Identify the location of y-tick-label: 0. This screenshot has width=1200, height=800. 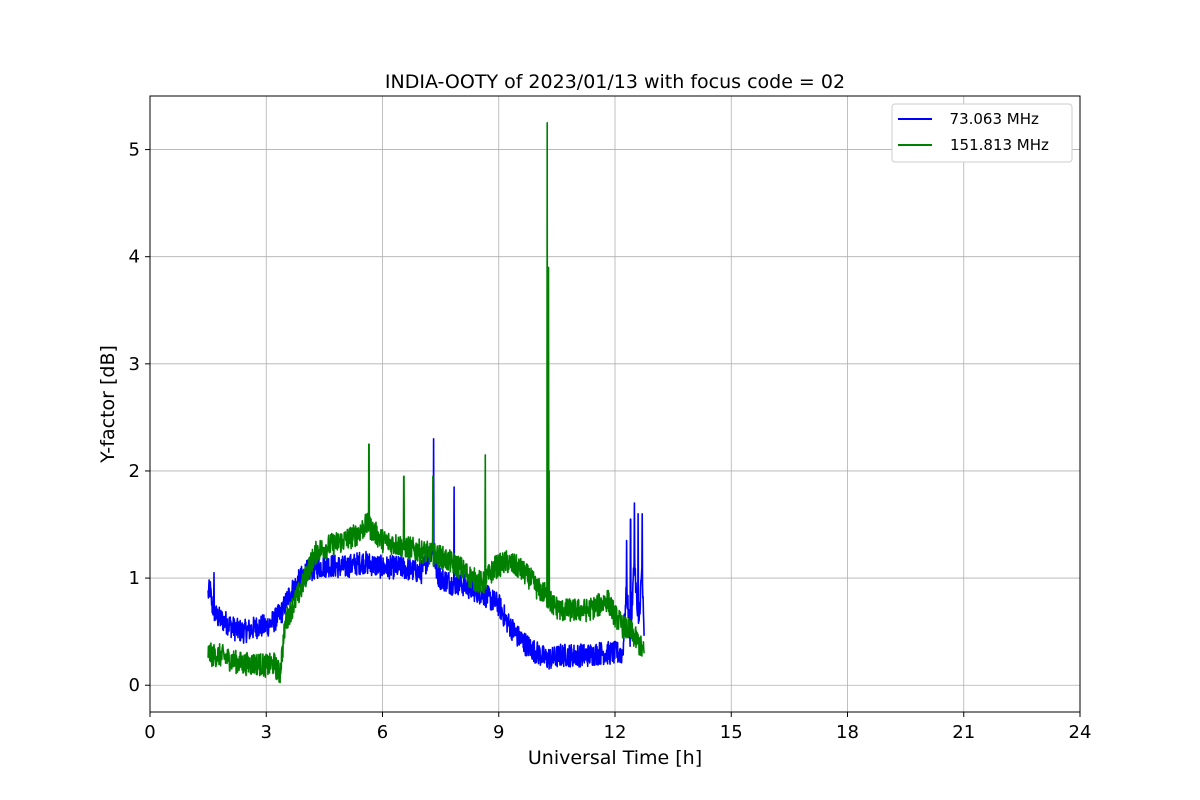
(134, 685).